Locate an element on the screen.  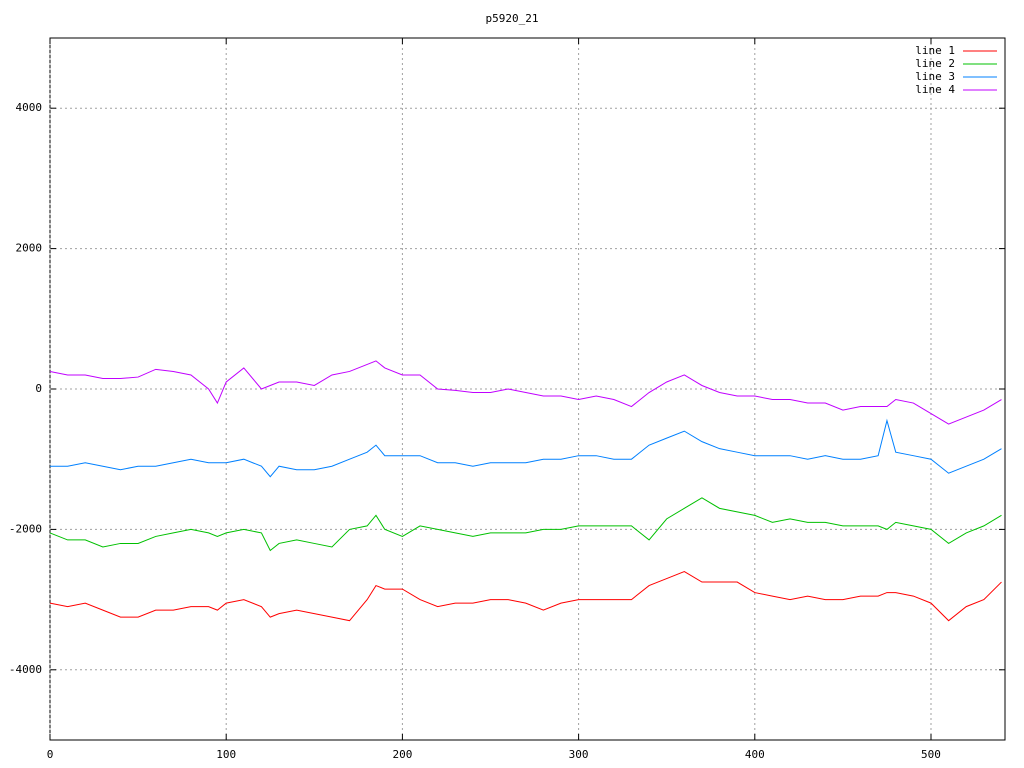
y-tick-label: -2000 is located at coordinates (25, 528).